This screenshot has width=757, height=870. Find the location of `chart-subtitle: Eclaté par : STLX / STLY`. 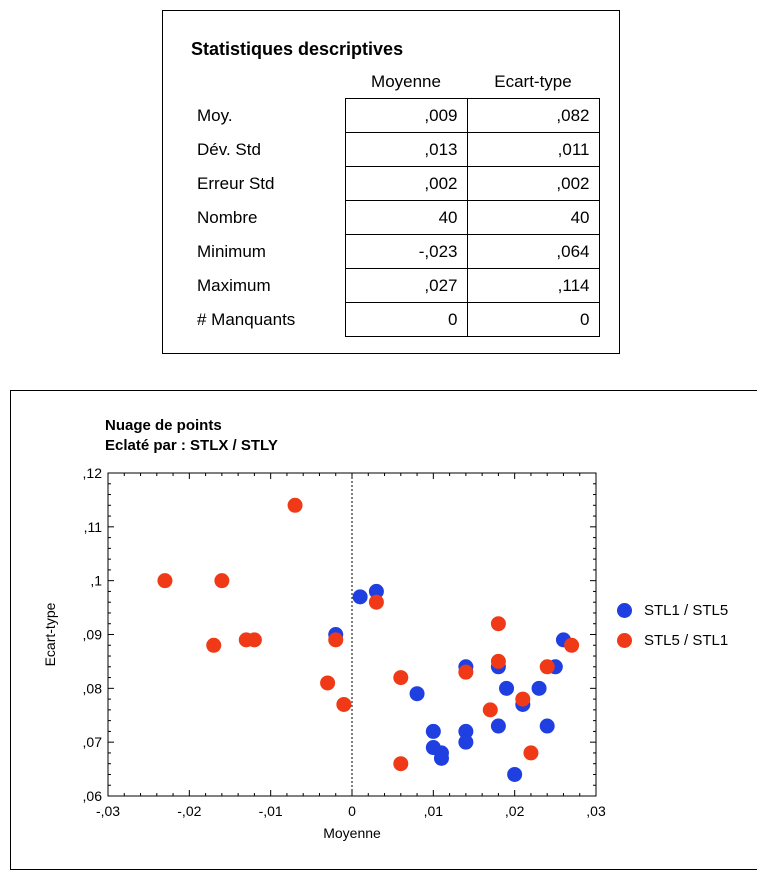

chart-subtitle: Eclaté par : STLX / STLY is located at coordinates (191, 445).